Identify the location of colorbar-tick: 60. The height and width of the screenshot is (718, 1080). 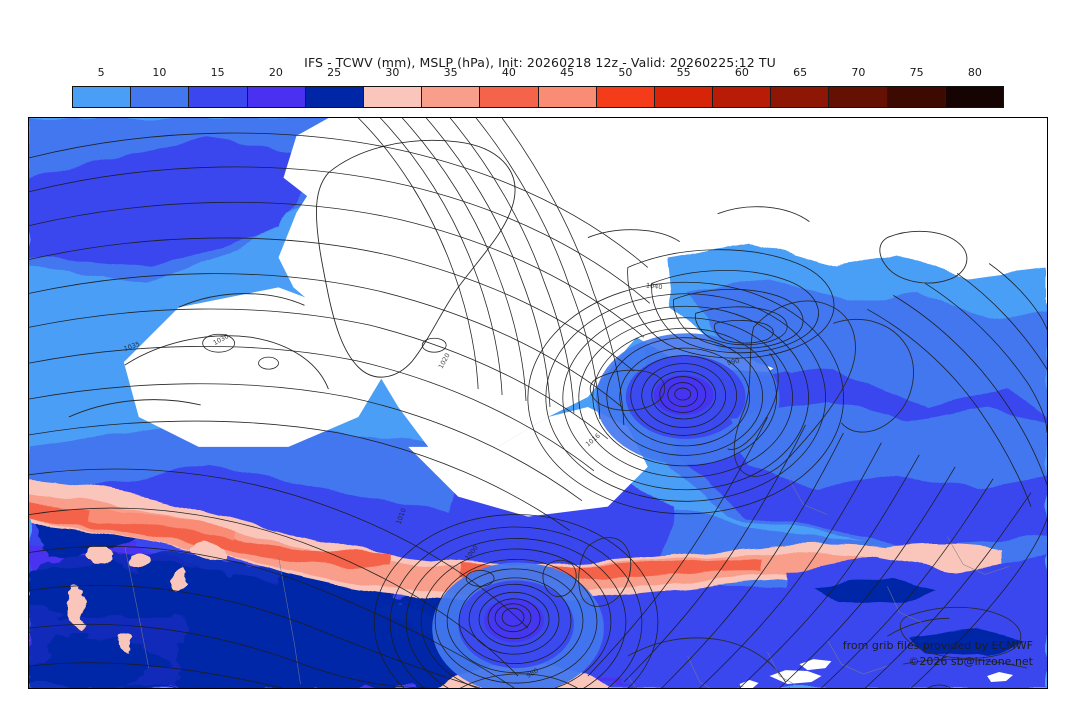
(741, 72).